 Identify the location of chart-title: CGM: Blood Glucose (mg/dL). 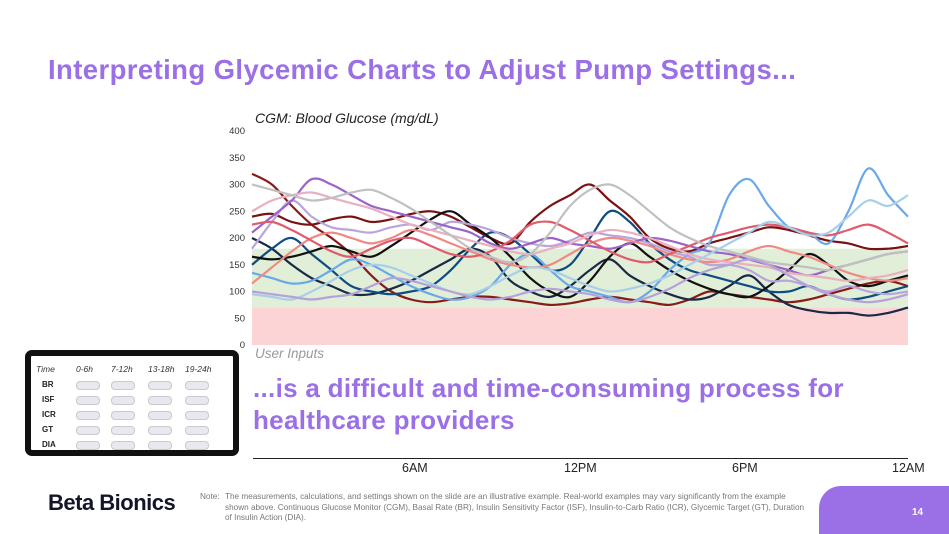
(347, 118).